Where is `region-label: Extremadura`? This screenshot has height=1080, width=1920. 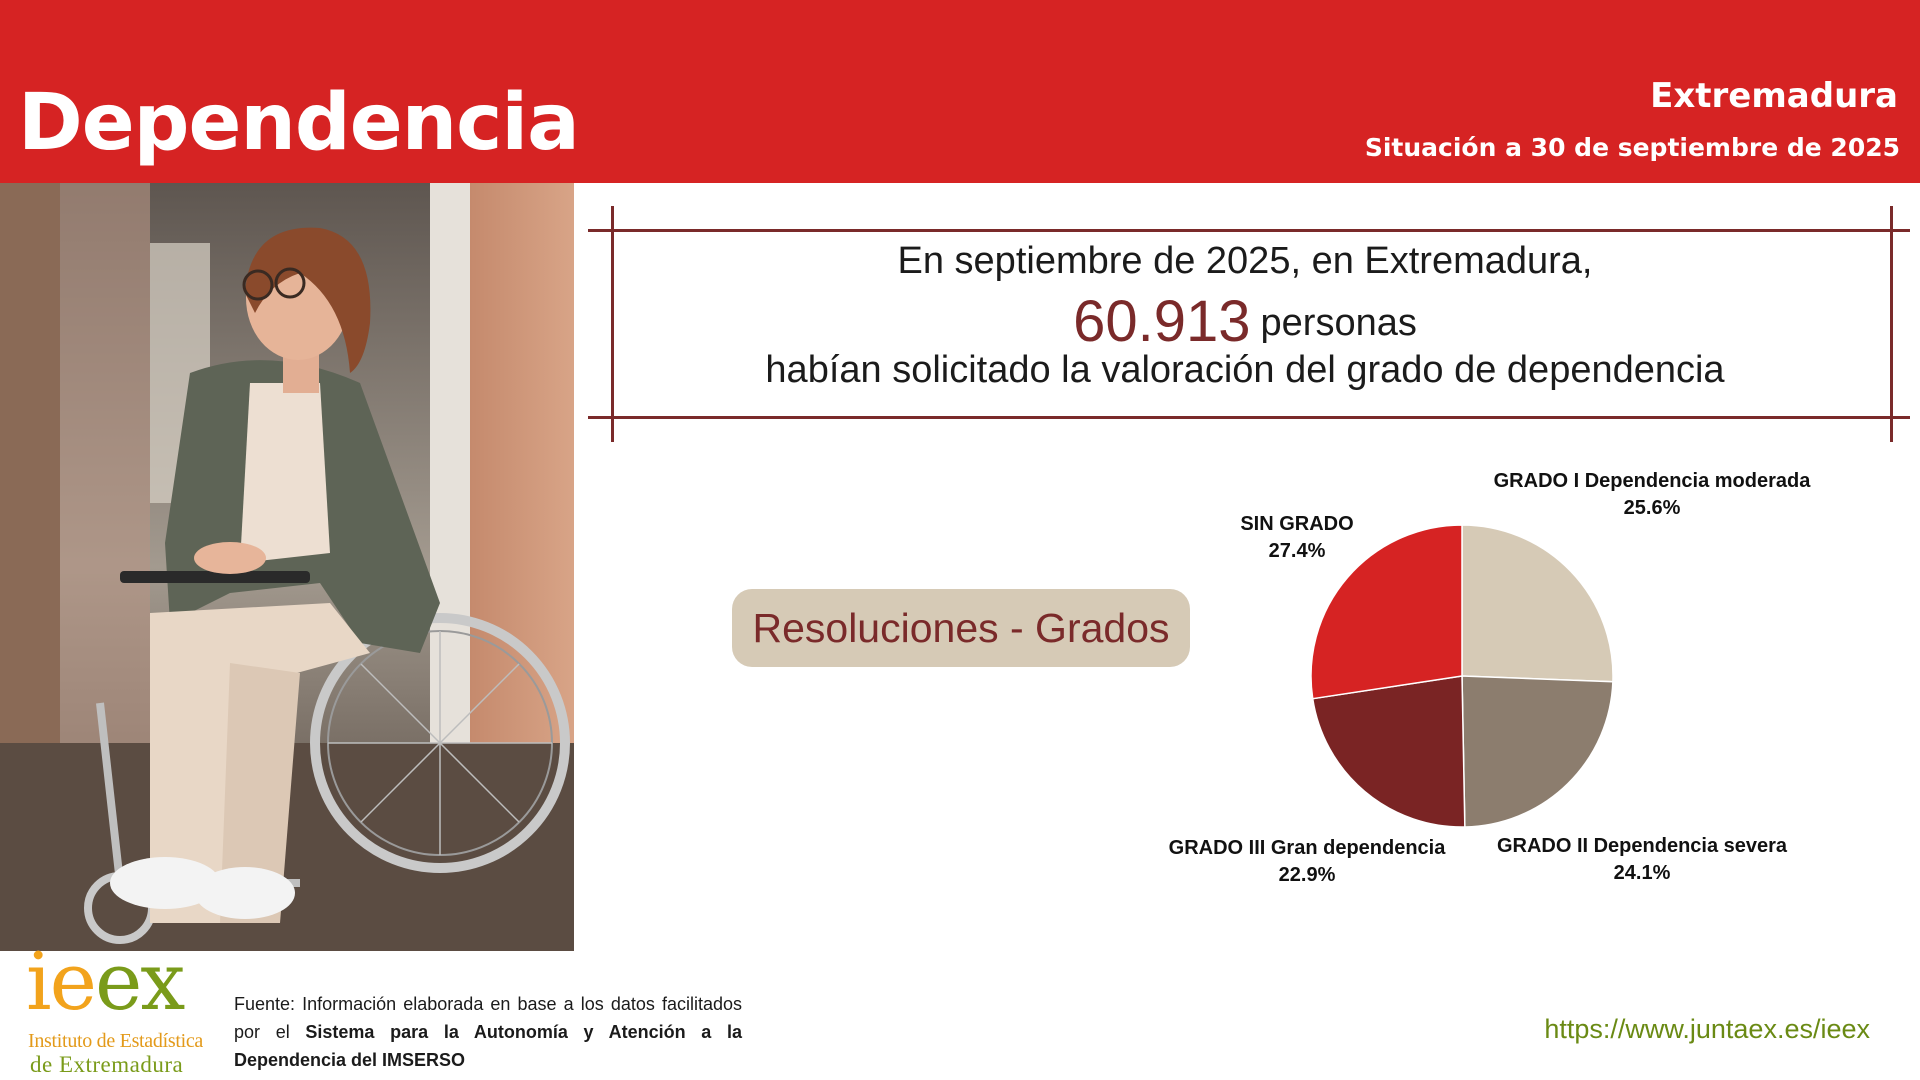
region-label: Extremadura is located at coordinates (1774, 96).